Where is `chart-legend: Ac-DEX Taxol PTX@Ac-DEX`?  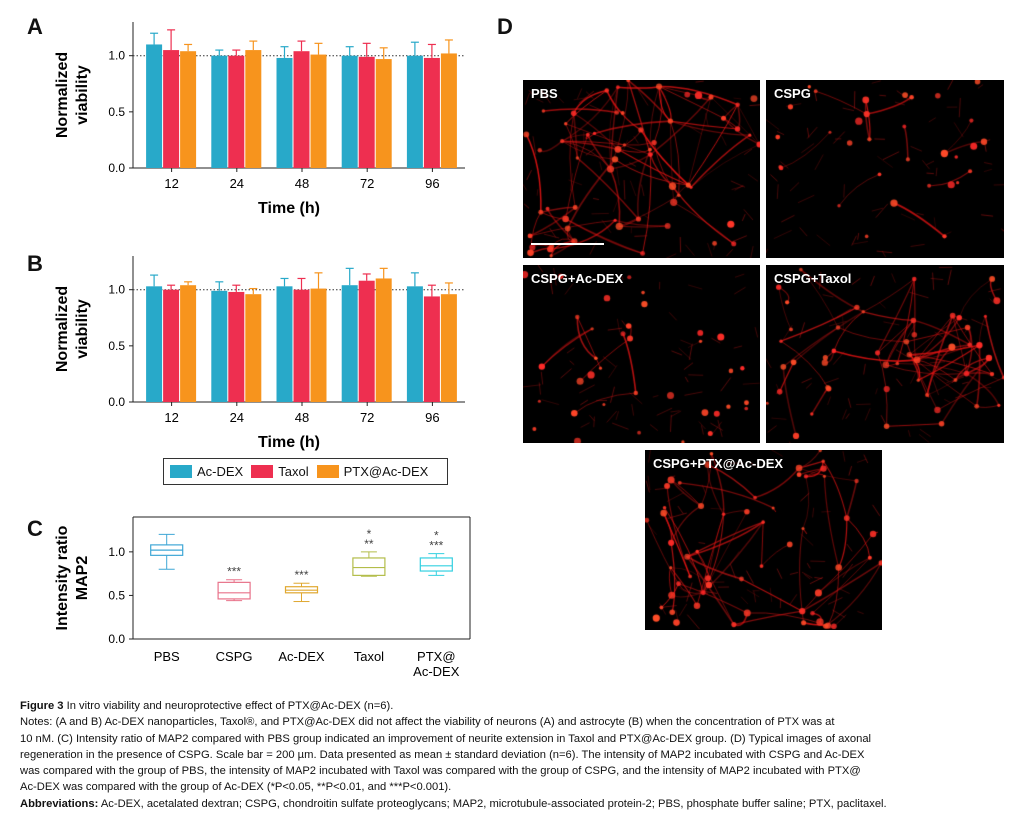 chart-legend: Ac-DEX Taxol PTX@Ac-DEX is located at coordinates (305, 471).